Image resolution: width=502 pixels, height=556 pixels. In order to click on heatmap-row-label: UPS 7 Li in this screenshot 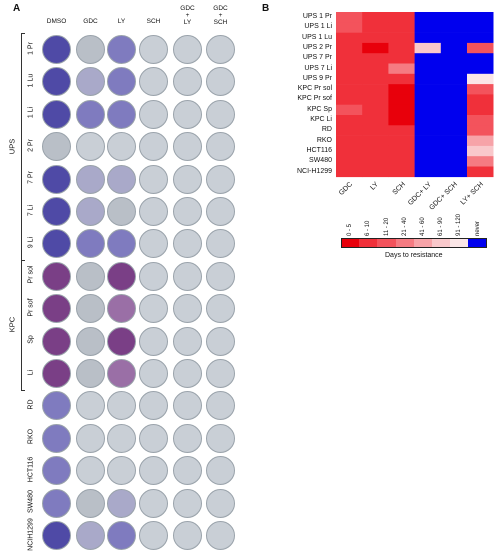, I will do `click(318, 68)`.